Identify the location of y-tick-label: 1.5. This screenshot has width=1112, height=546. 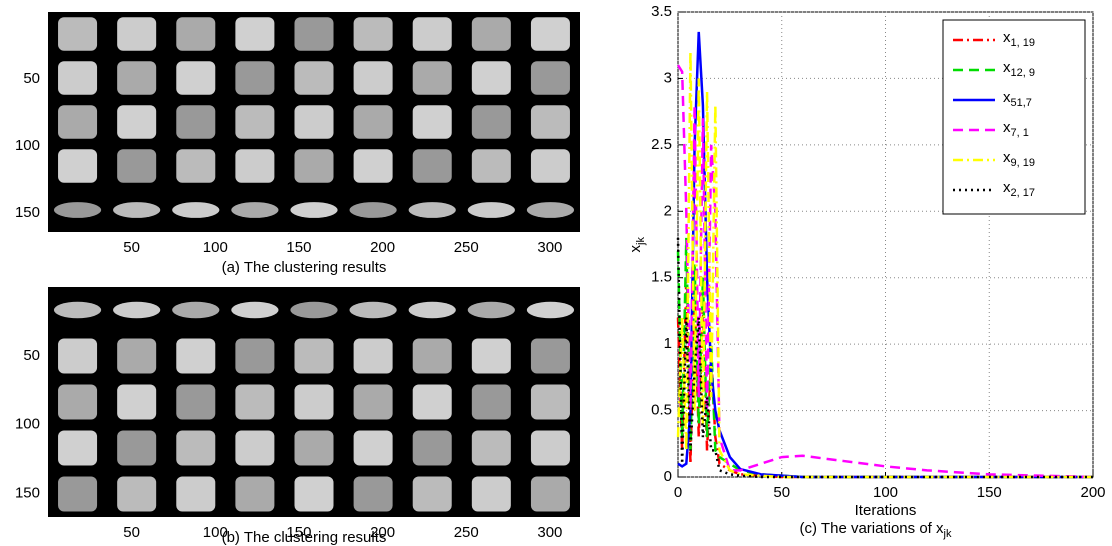
(661, 277).